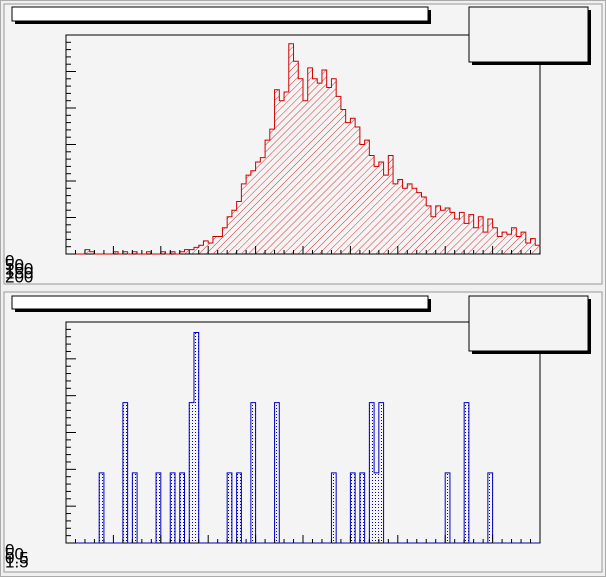 The height and width of the screenshot is (577, 606). I want to click on axis-label: 150, so click(19, 272).